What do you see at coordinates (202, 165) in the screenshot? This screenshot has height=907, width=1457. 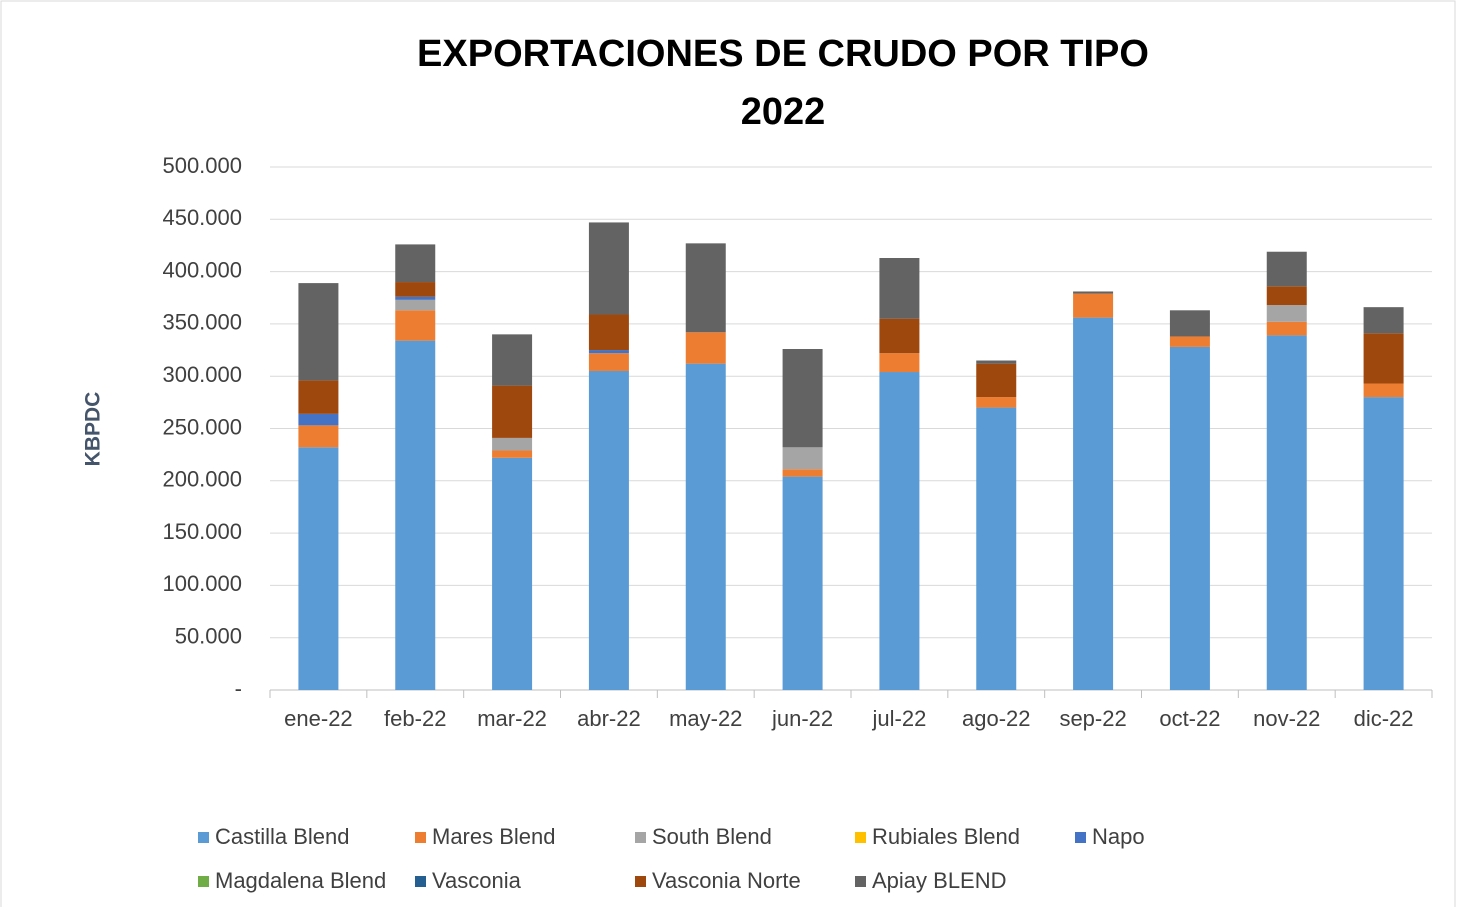 I see `y-tick-label: 500.000` at bounding box center [202, 165].